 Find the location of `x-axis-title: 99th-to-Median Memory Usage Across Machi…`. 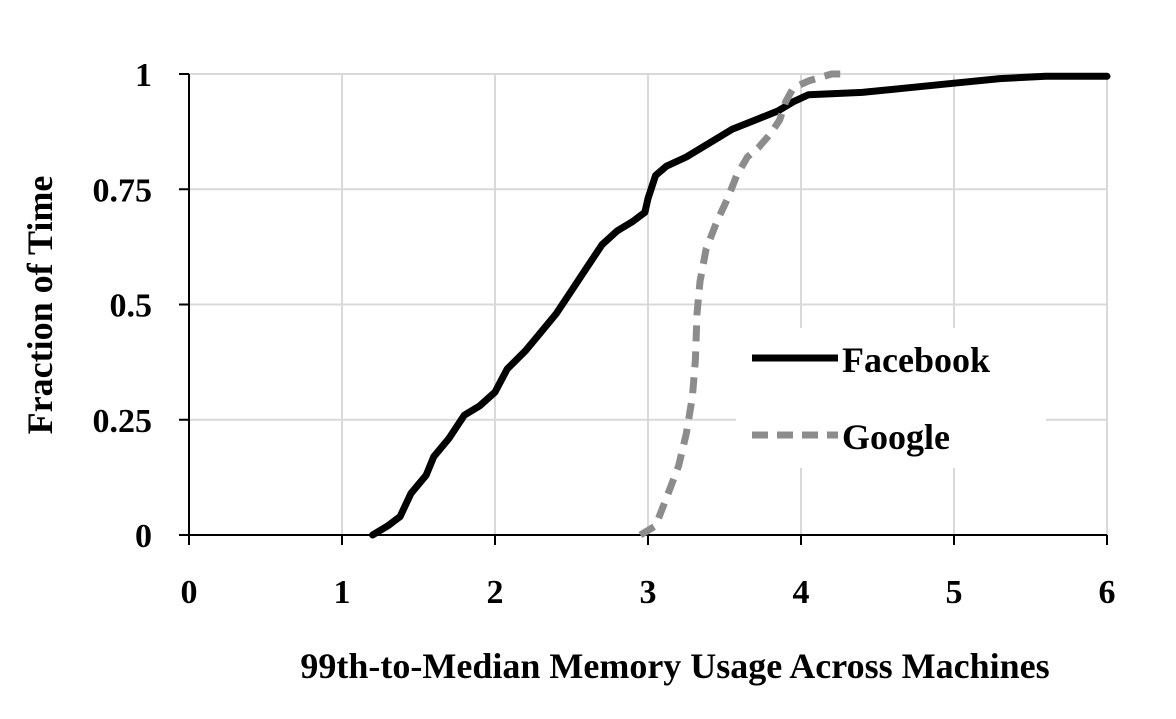

x-axis-title: 99th-to-Median Memory Usage Across Machi… is located at coordinates (674, 666).